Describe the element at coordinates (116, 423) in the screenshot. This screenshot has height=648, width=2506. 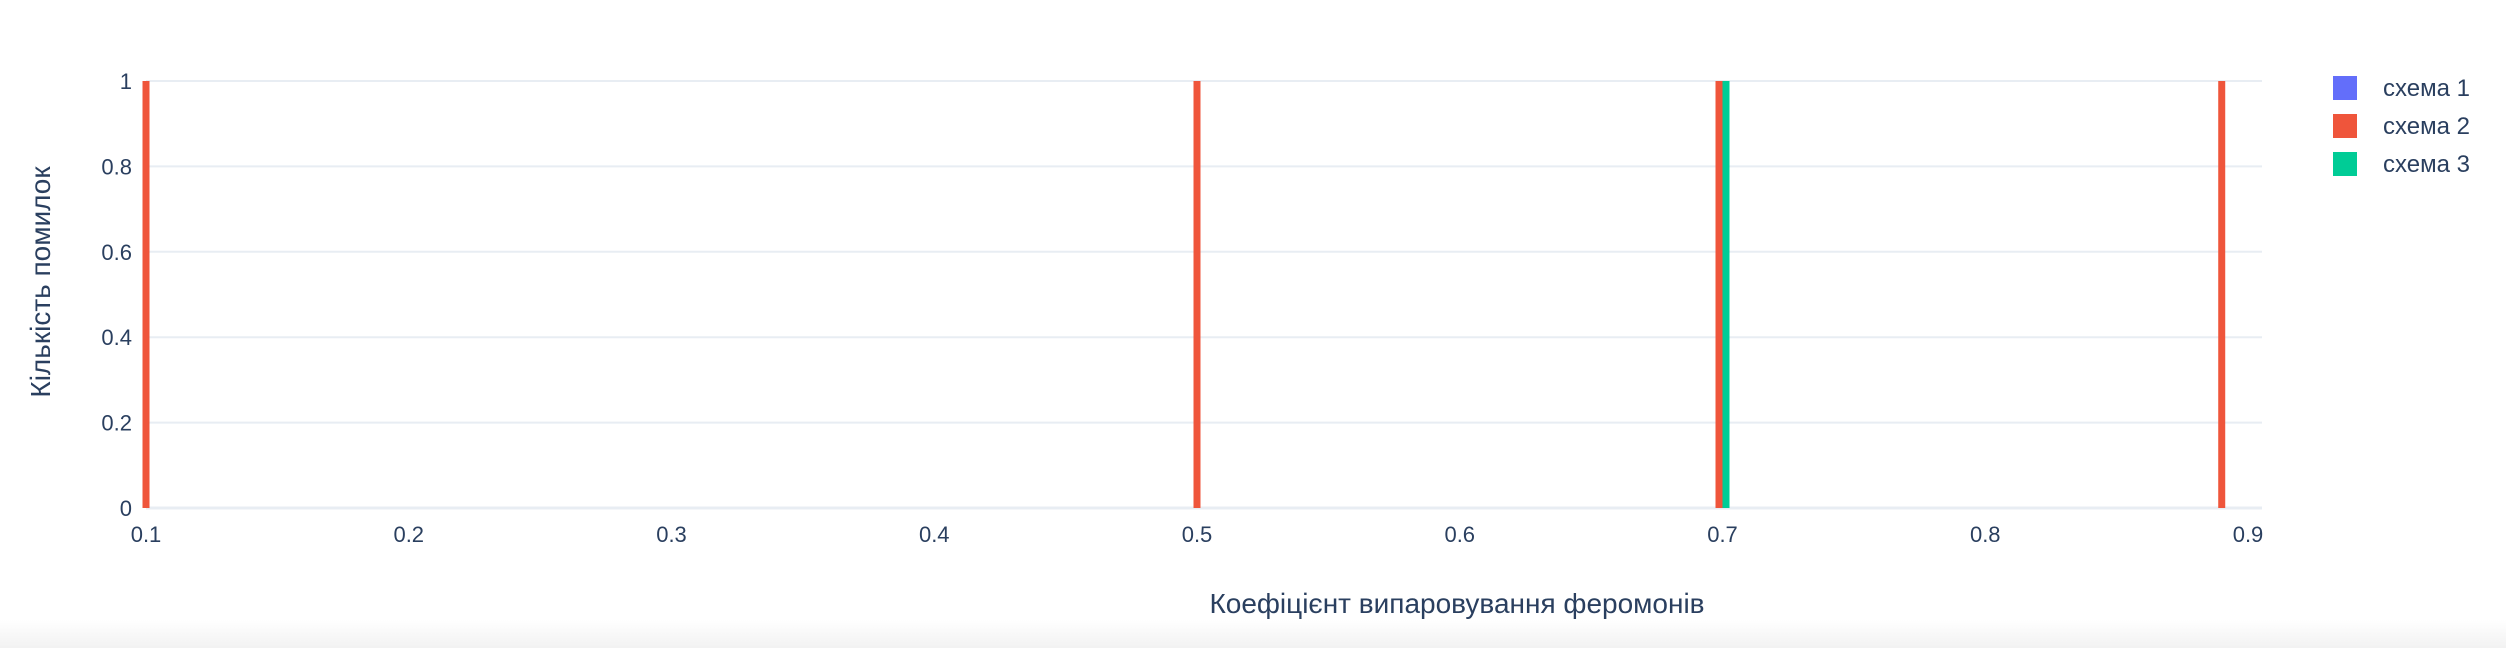
I see `y-tick-label: 0.2` at that location.